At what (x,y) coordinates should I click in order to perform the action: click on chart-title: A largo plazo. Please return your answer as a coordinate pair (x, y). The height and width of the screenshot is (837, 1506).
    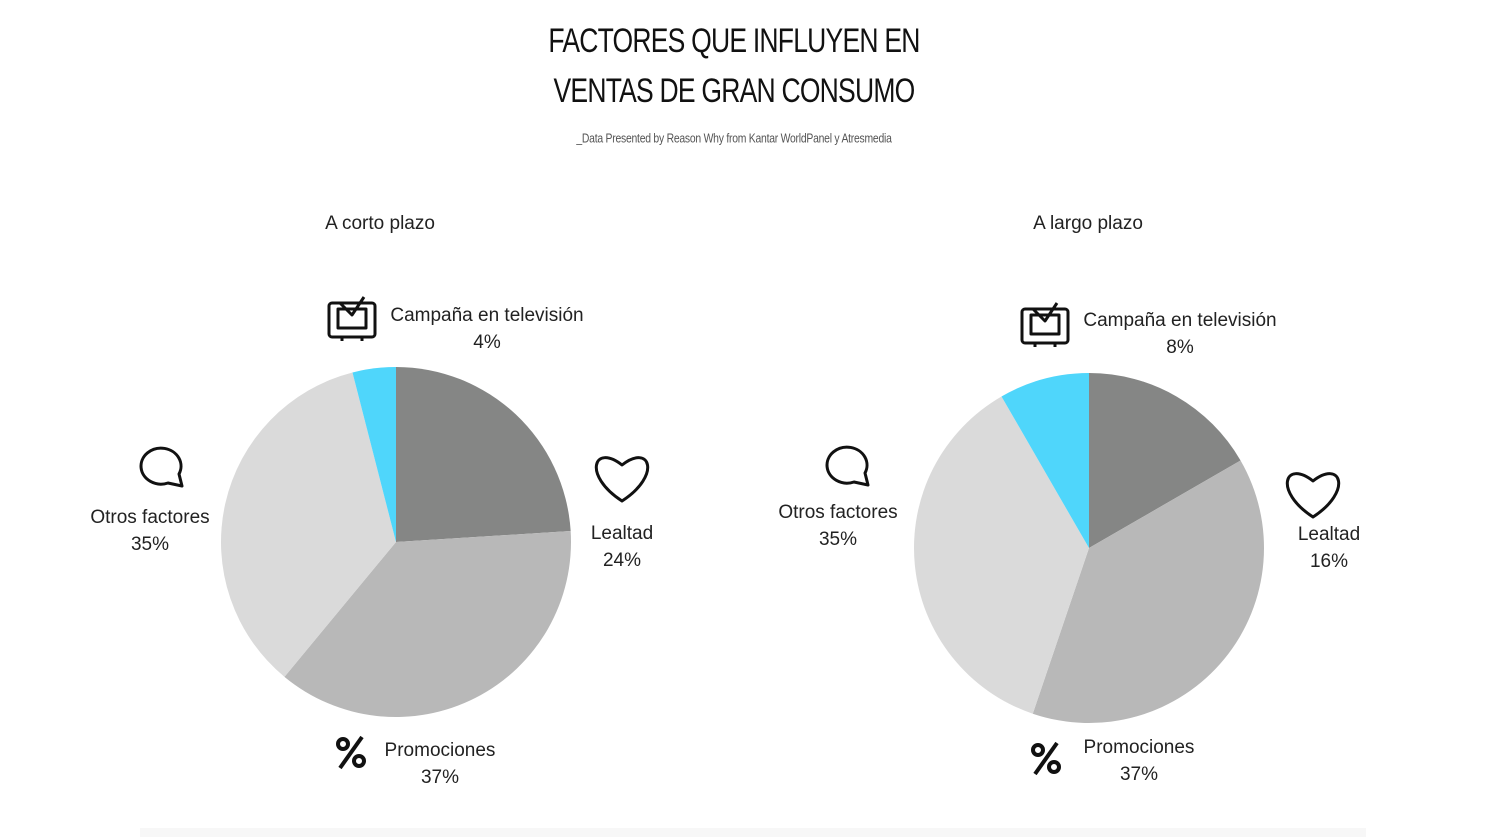
    Looking at the image, I should click on (1088, 223).